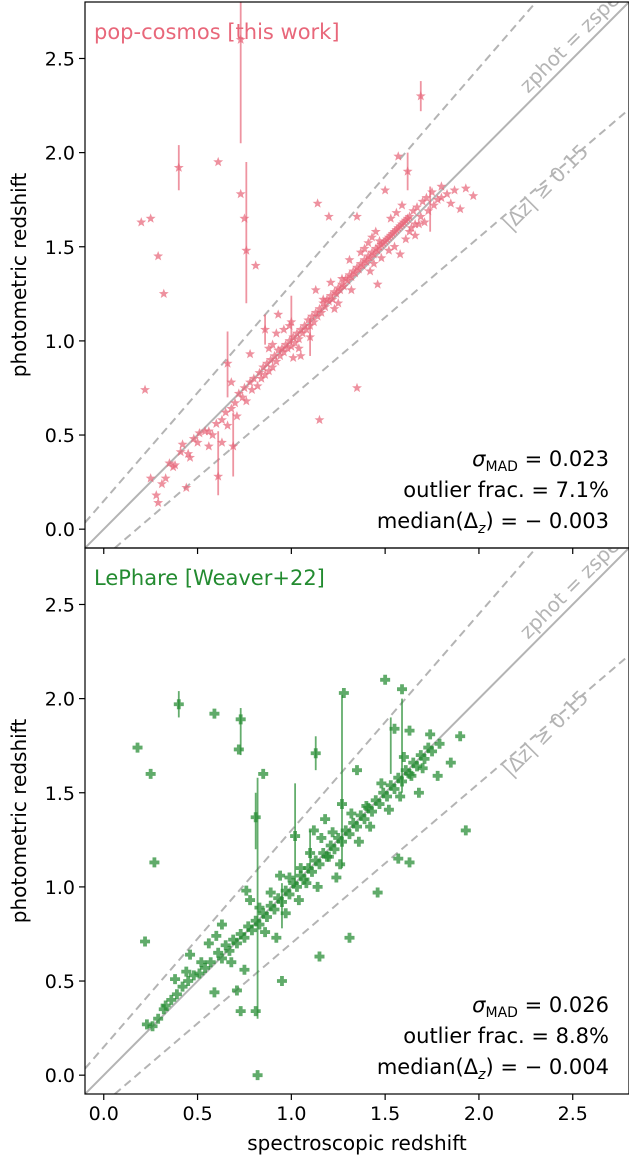  I want to click on x-tick-label: 0.0, so click(104, 1114).